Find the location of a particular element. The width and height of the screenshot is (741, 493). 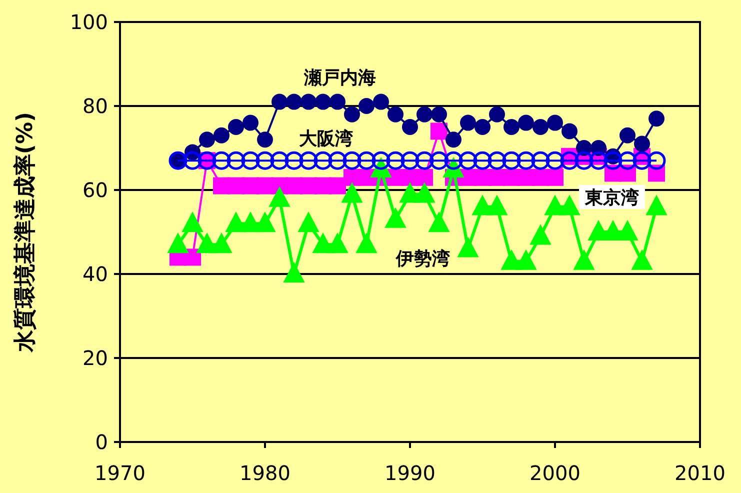

y-tick-label: 20 is located at coordinates (95, 358).